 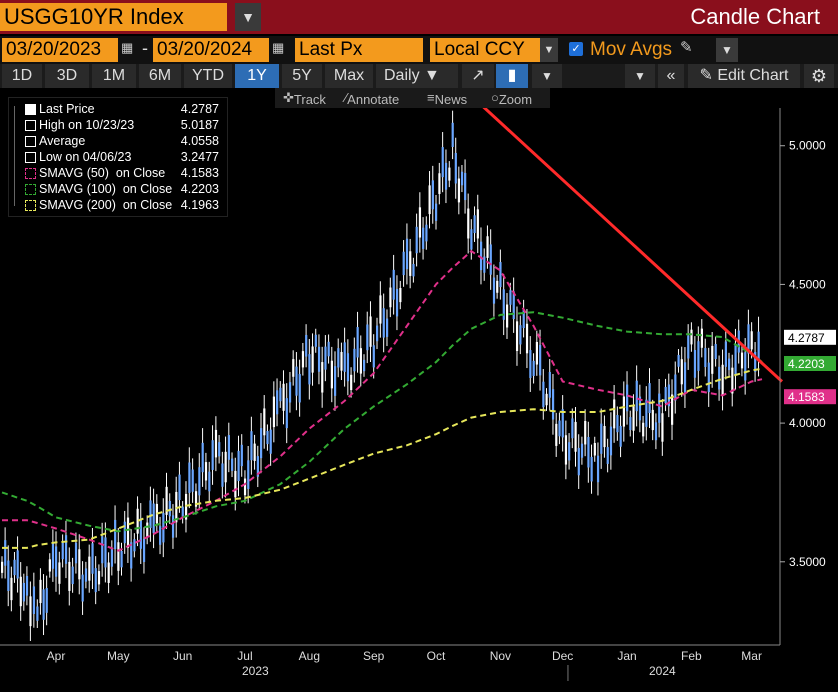 I want to click on field-selector: Last Px, so click(x=359, y=50).